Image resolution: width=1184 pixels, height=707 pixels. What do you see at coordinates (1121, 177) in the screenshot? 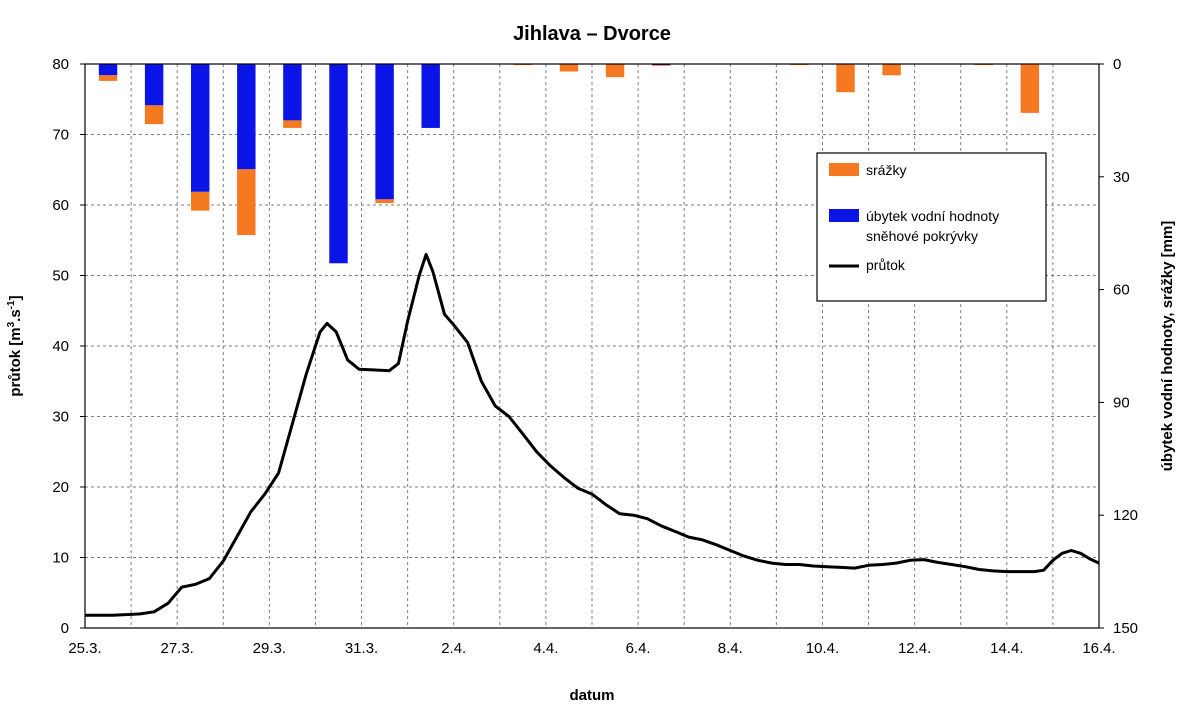
I see `y-right-tick-label: 30` at bounding box center [1121, 177].